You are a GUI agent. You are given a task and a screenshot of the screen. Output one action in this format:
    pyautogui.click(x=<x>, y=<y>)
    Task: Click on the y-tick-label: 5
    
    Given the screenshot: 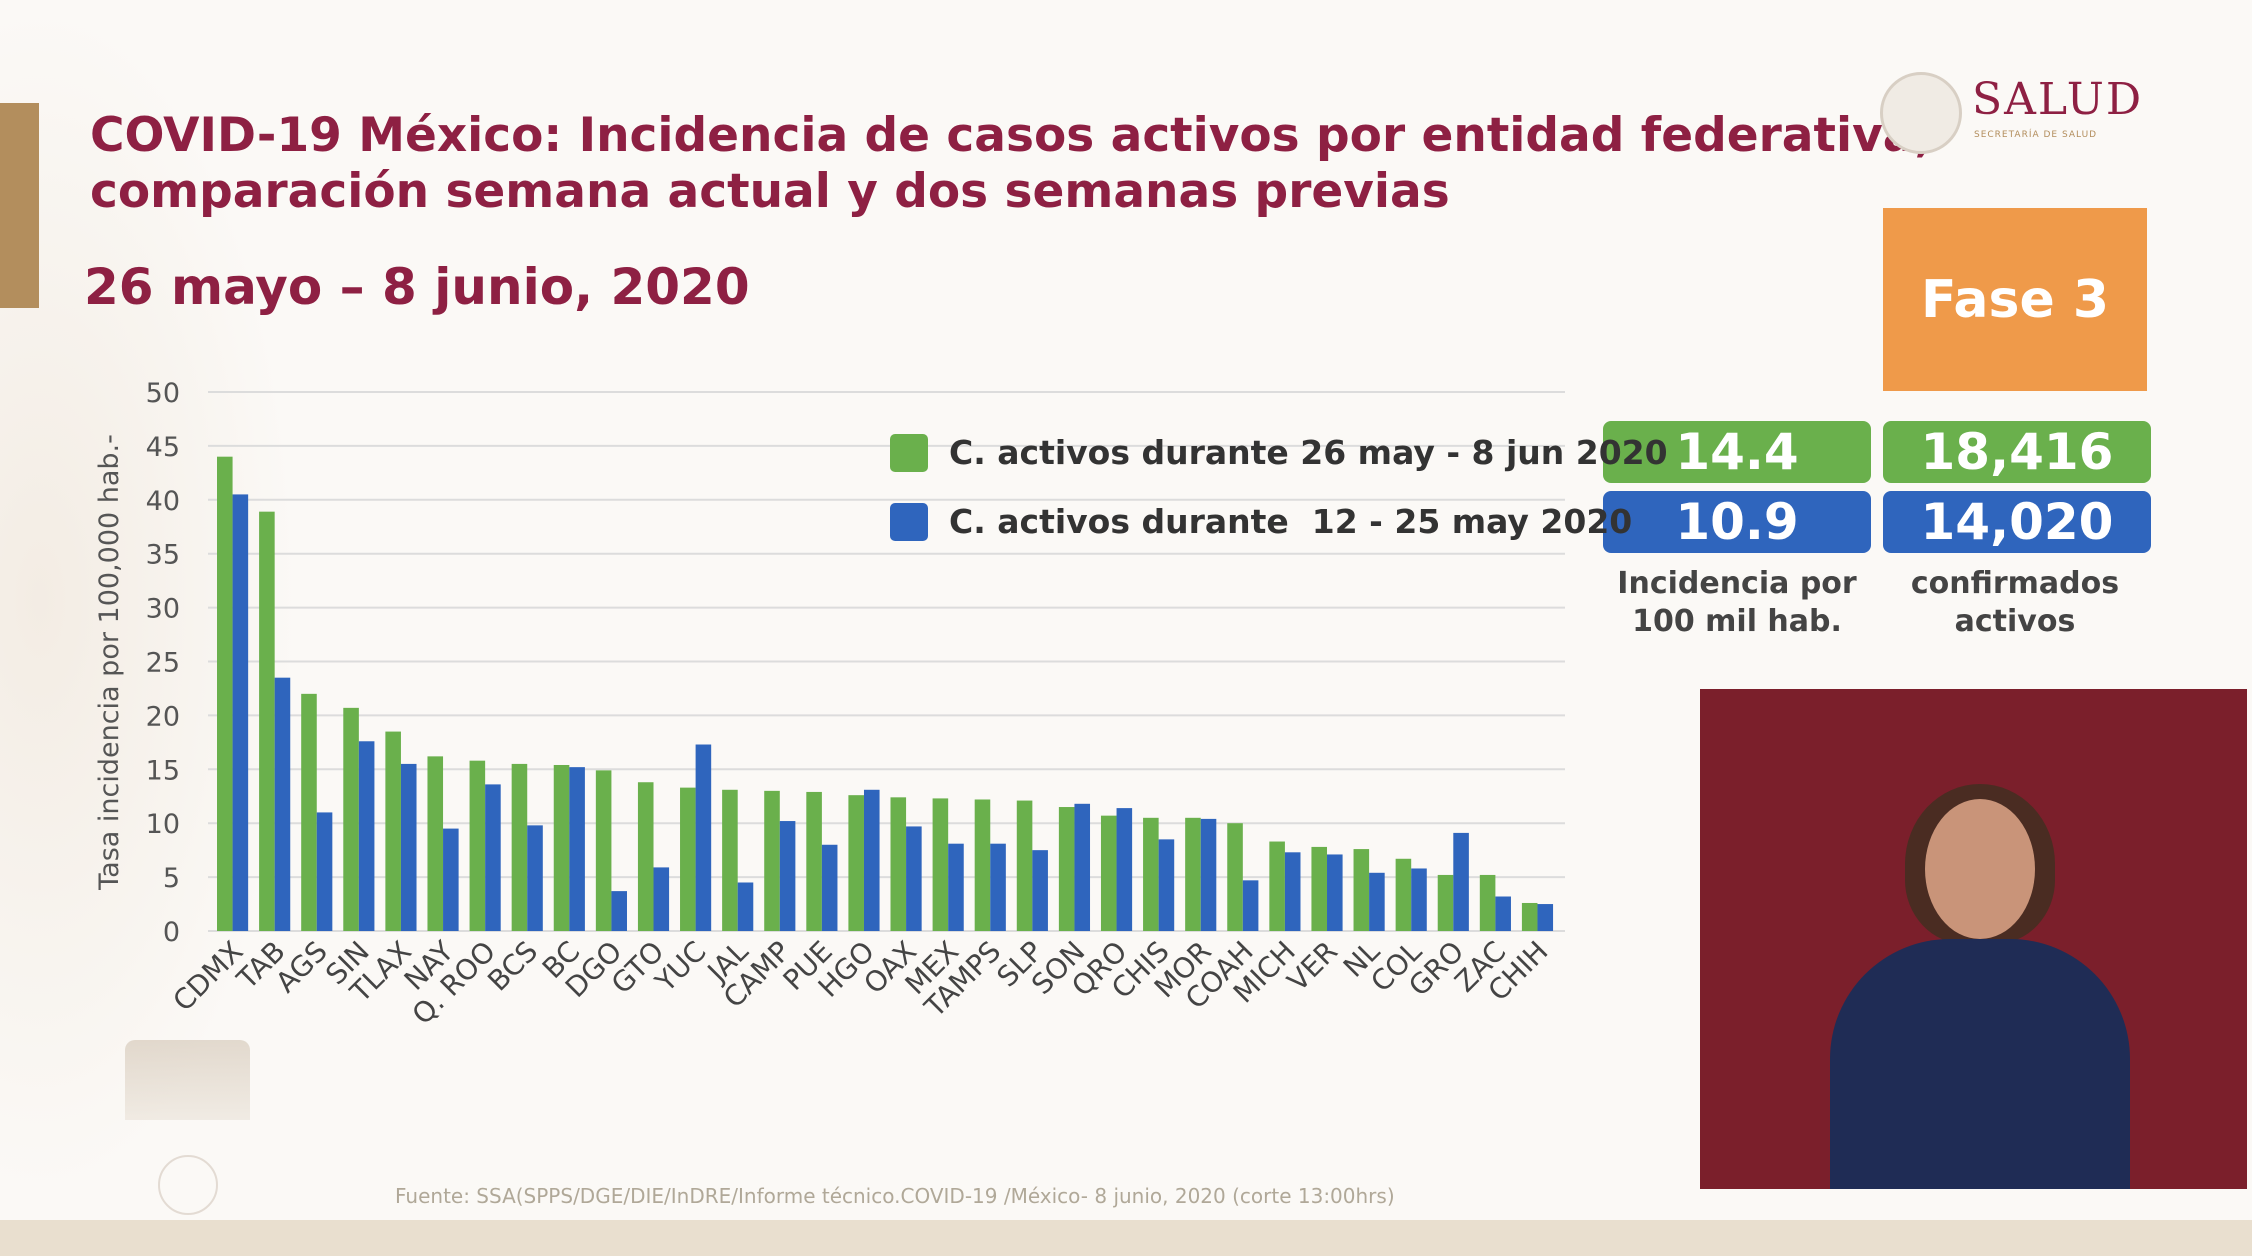 What is the action you would take?
    pyautogui.click(x=171, y=878)
    